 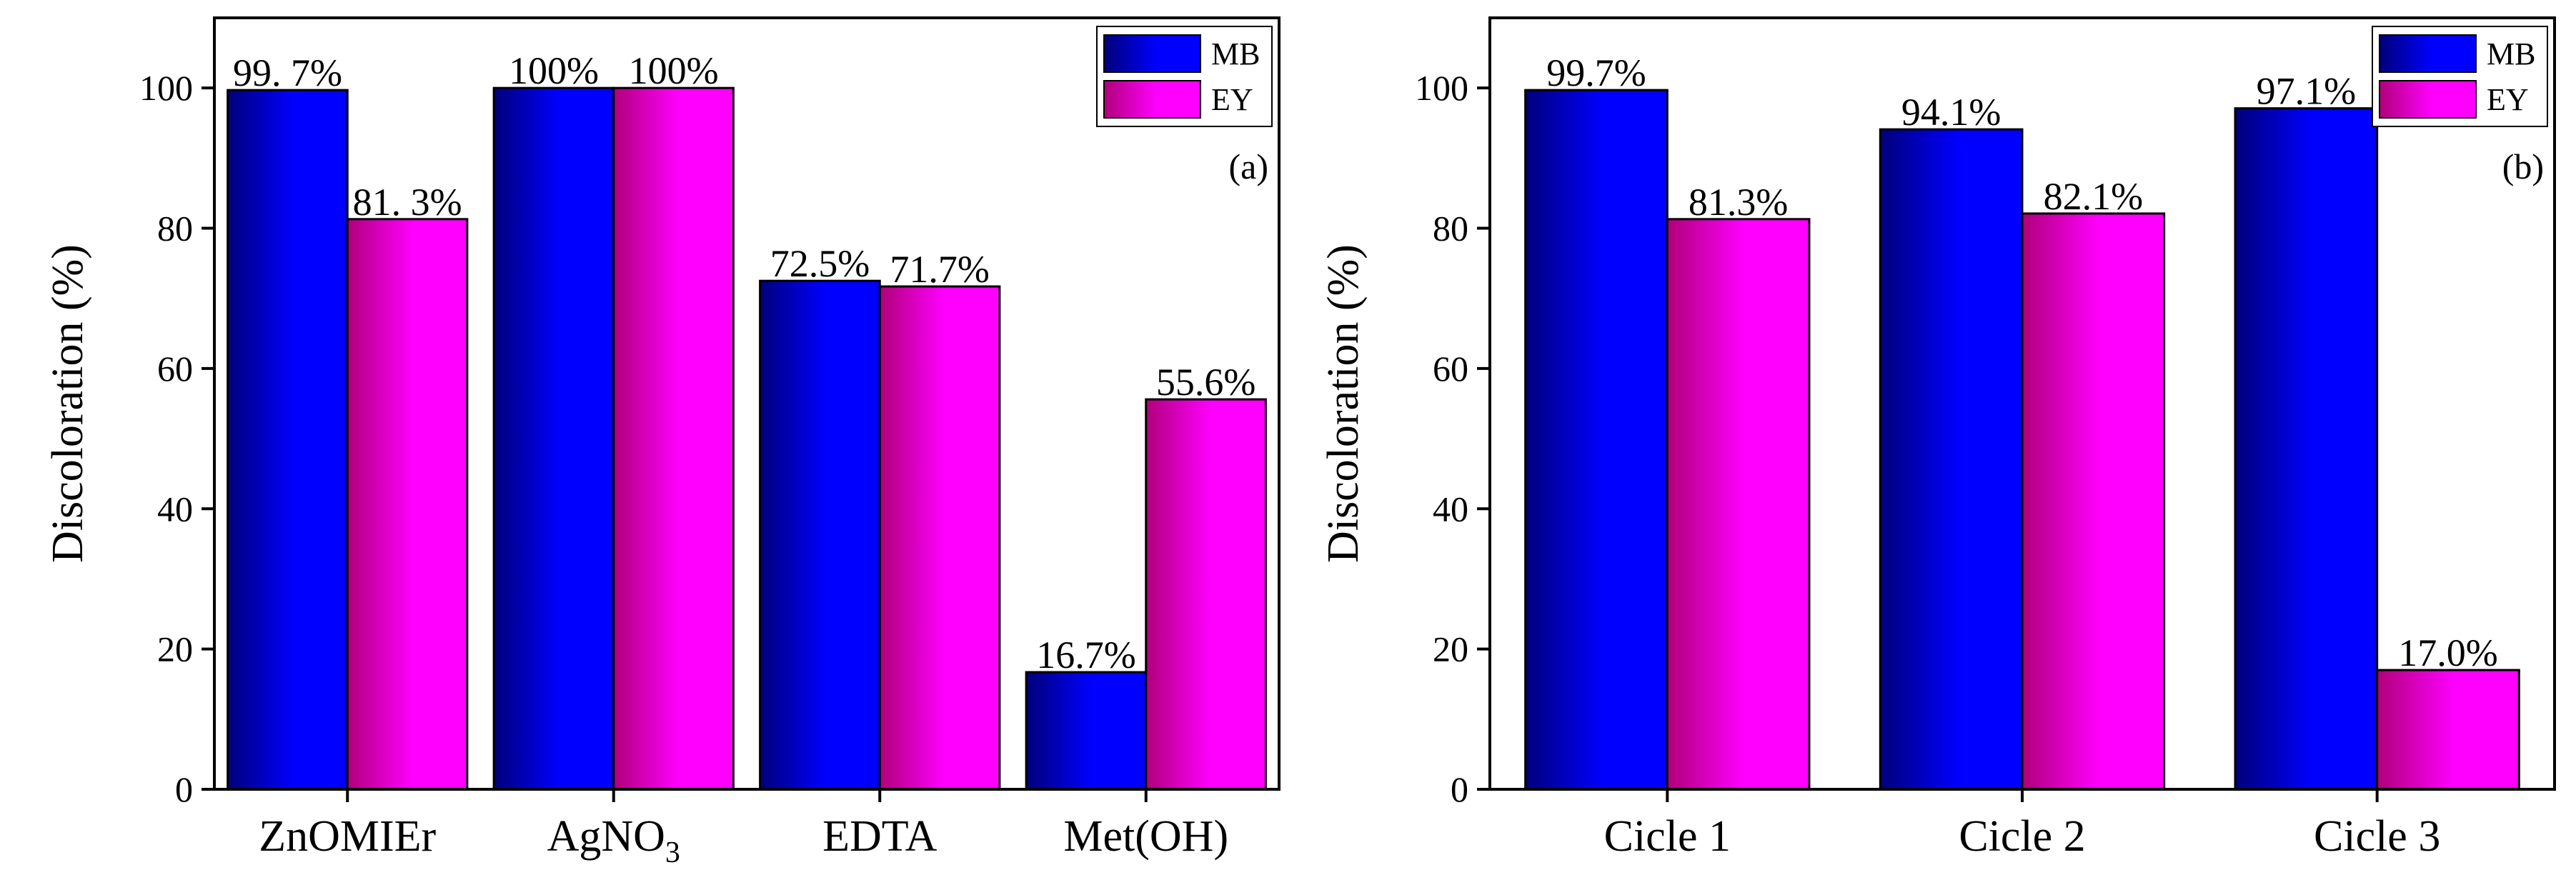 I want to click on data-label: 94.1%, so click(x=1951, y=112).